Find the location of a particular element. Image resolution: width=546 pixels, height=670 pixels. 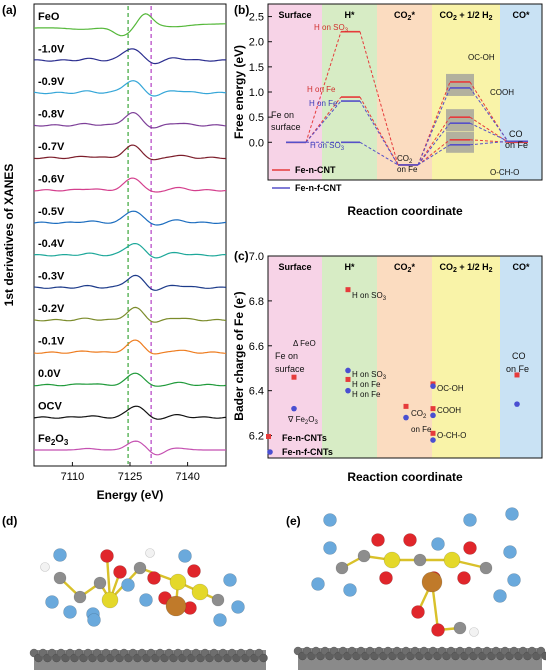

c-annot-surface: surface is located at coordinates (290, 369).